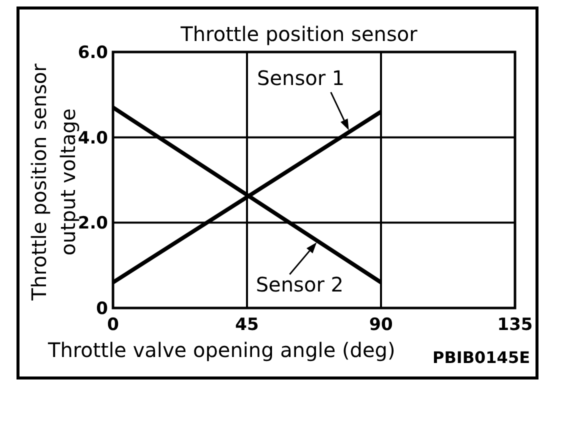  I want to click on x-tick-label: 45, so click(247, 325).